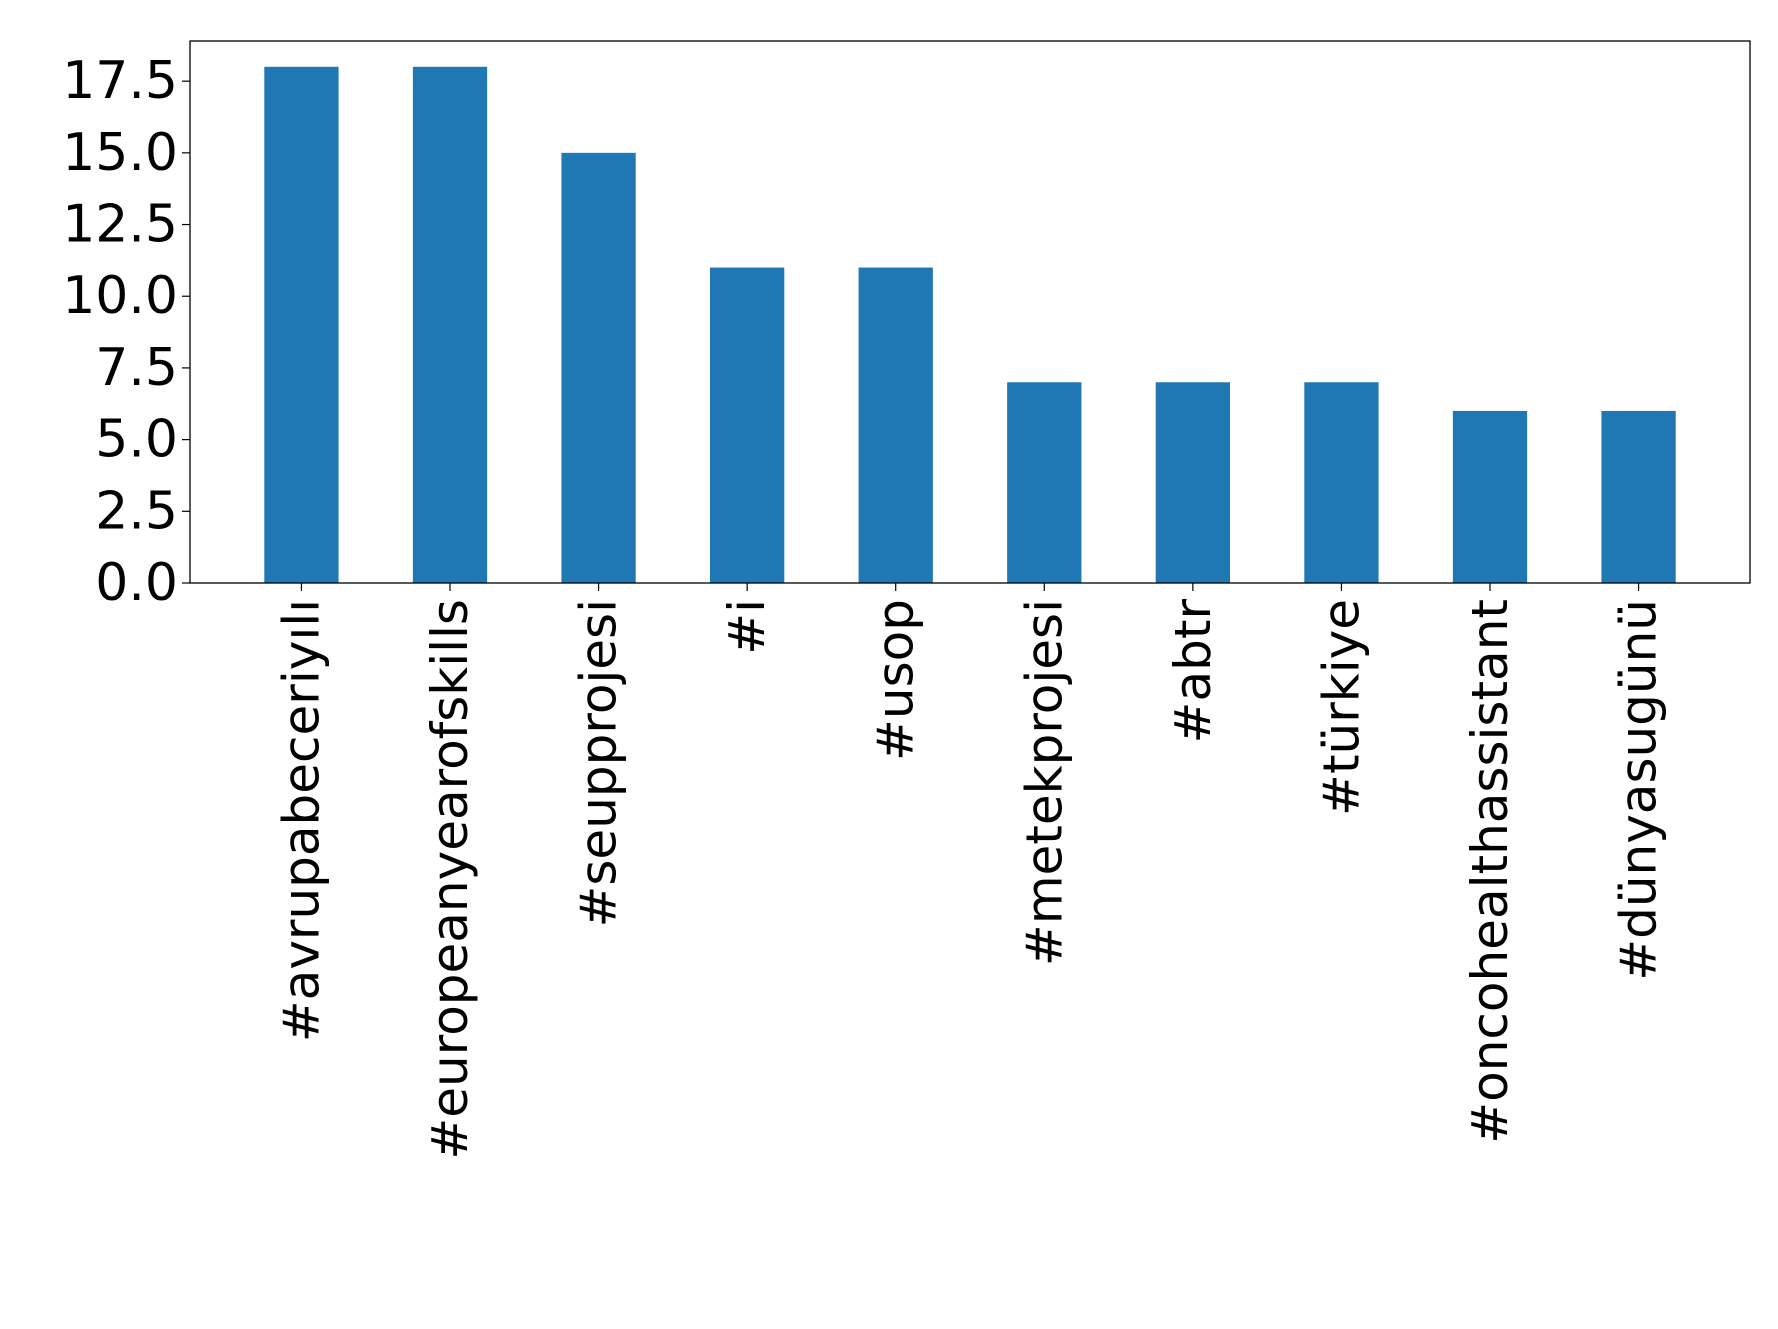 The width and height of the screenshot is (1778, 1329). Describe the element at coordinates (599, 763) in the screenshot. I see `x-tick-label: #seupprojesi` at that location.